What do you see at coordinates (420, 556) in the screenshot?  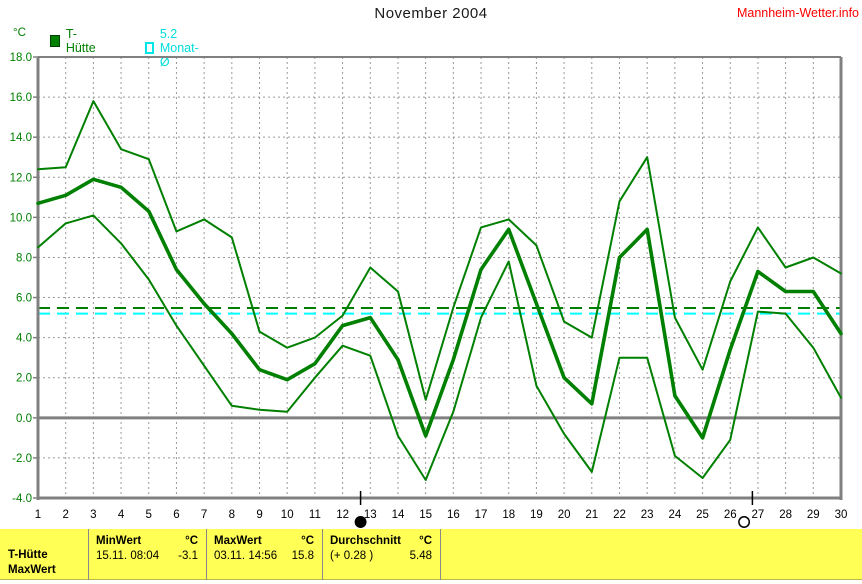 I see `stats-value: 5.48` at bounding box center [420, 556].